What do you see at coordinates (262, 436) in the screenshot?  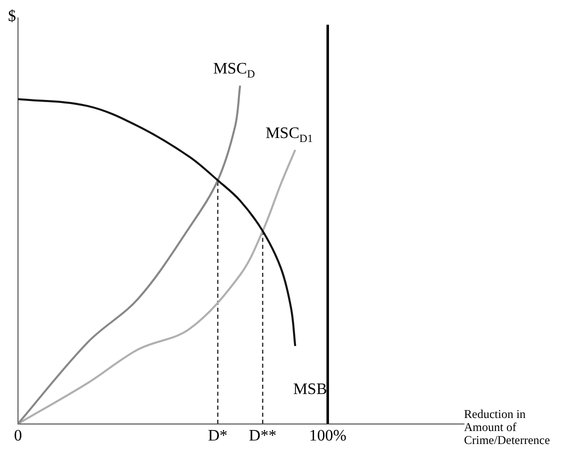 I see `x-tick-label: D**` at bounding box center [262, 436].